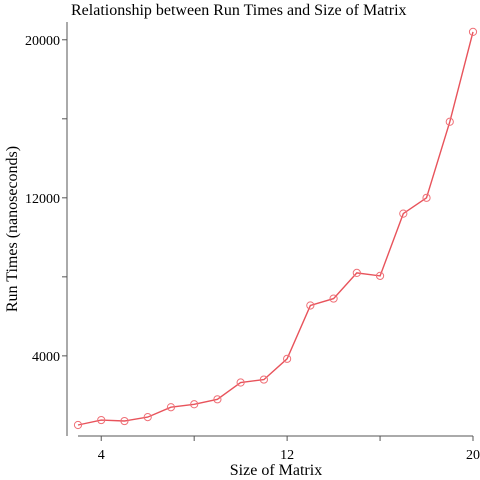 The height and width of the screenshot is (480, 480). What do you see at coordinates (101, 455) in the screenshot?
I see `x-tick-label: 4` at bounding box center [101, 455].